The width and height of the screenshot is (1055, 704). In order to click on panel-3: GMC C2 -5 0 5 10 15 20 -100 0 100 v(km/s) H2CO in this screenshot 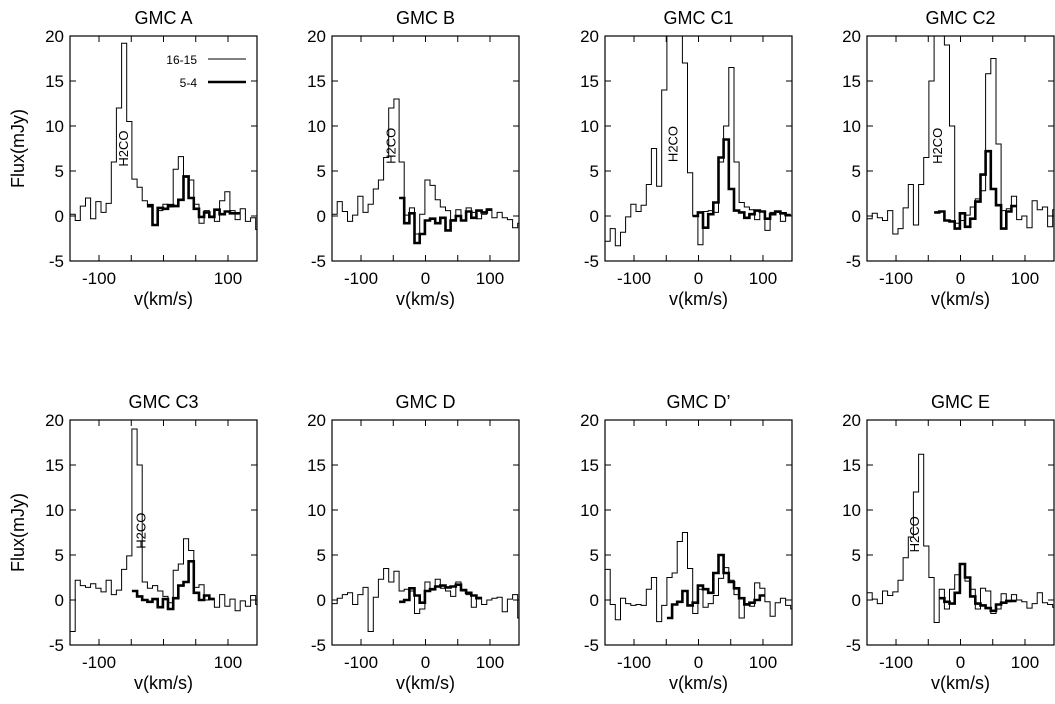, I will do `click(948, 158)`.